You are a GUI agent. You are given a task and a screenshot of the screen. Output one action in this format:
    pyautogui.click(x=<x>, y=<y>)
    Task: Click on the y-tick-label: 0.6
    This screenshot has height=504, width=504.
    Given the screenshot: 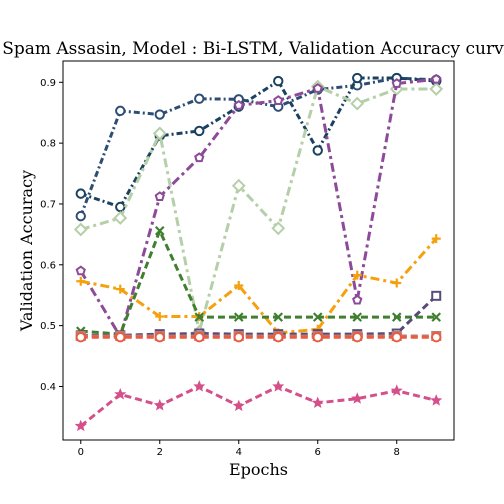 What is the action you would take?
    pyautogui.click(x=48, y=265)
    